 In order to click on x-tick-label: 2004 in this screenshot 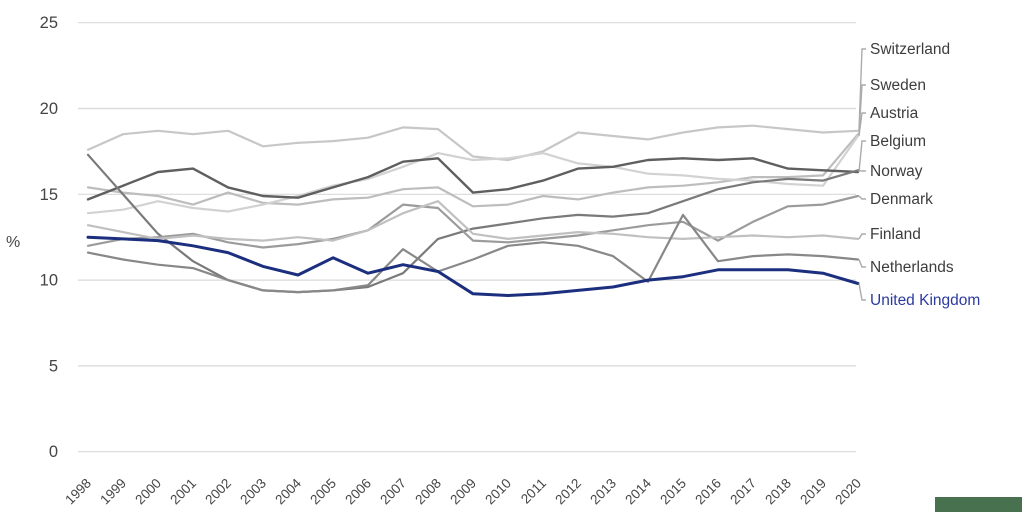, I will do `click(288, 491)`.